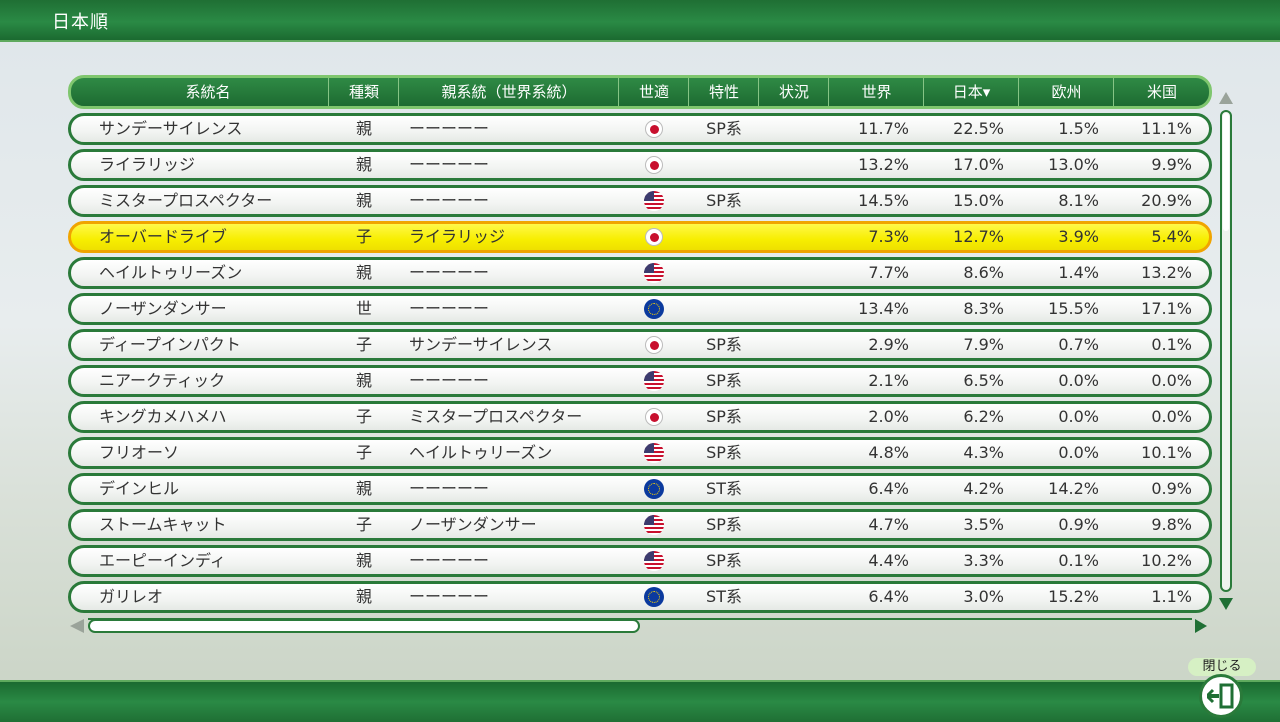 The image size is (1280, 722). I want to click on column-header-world: 世界, so click(876, 92).